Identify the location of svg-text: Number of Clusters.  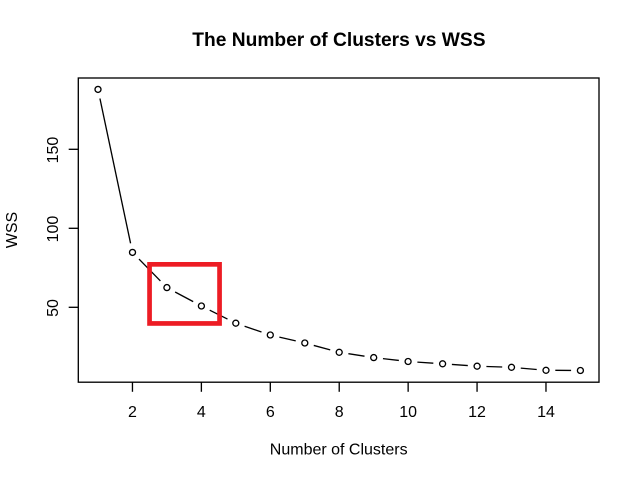
(339, 450).